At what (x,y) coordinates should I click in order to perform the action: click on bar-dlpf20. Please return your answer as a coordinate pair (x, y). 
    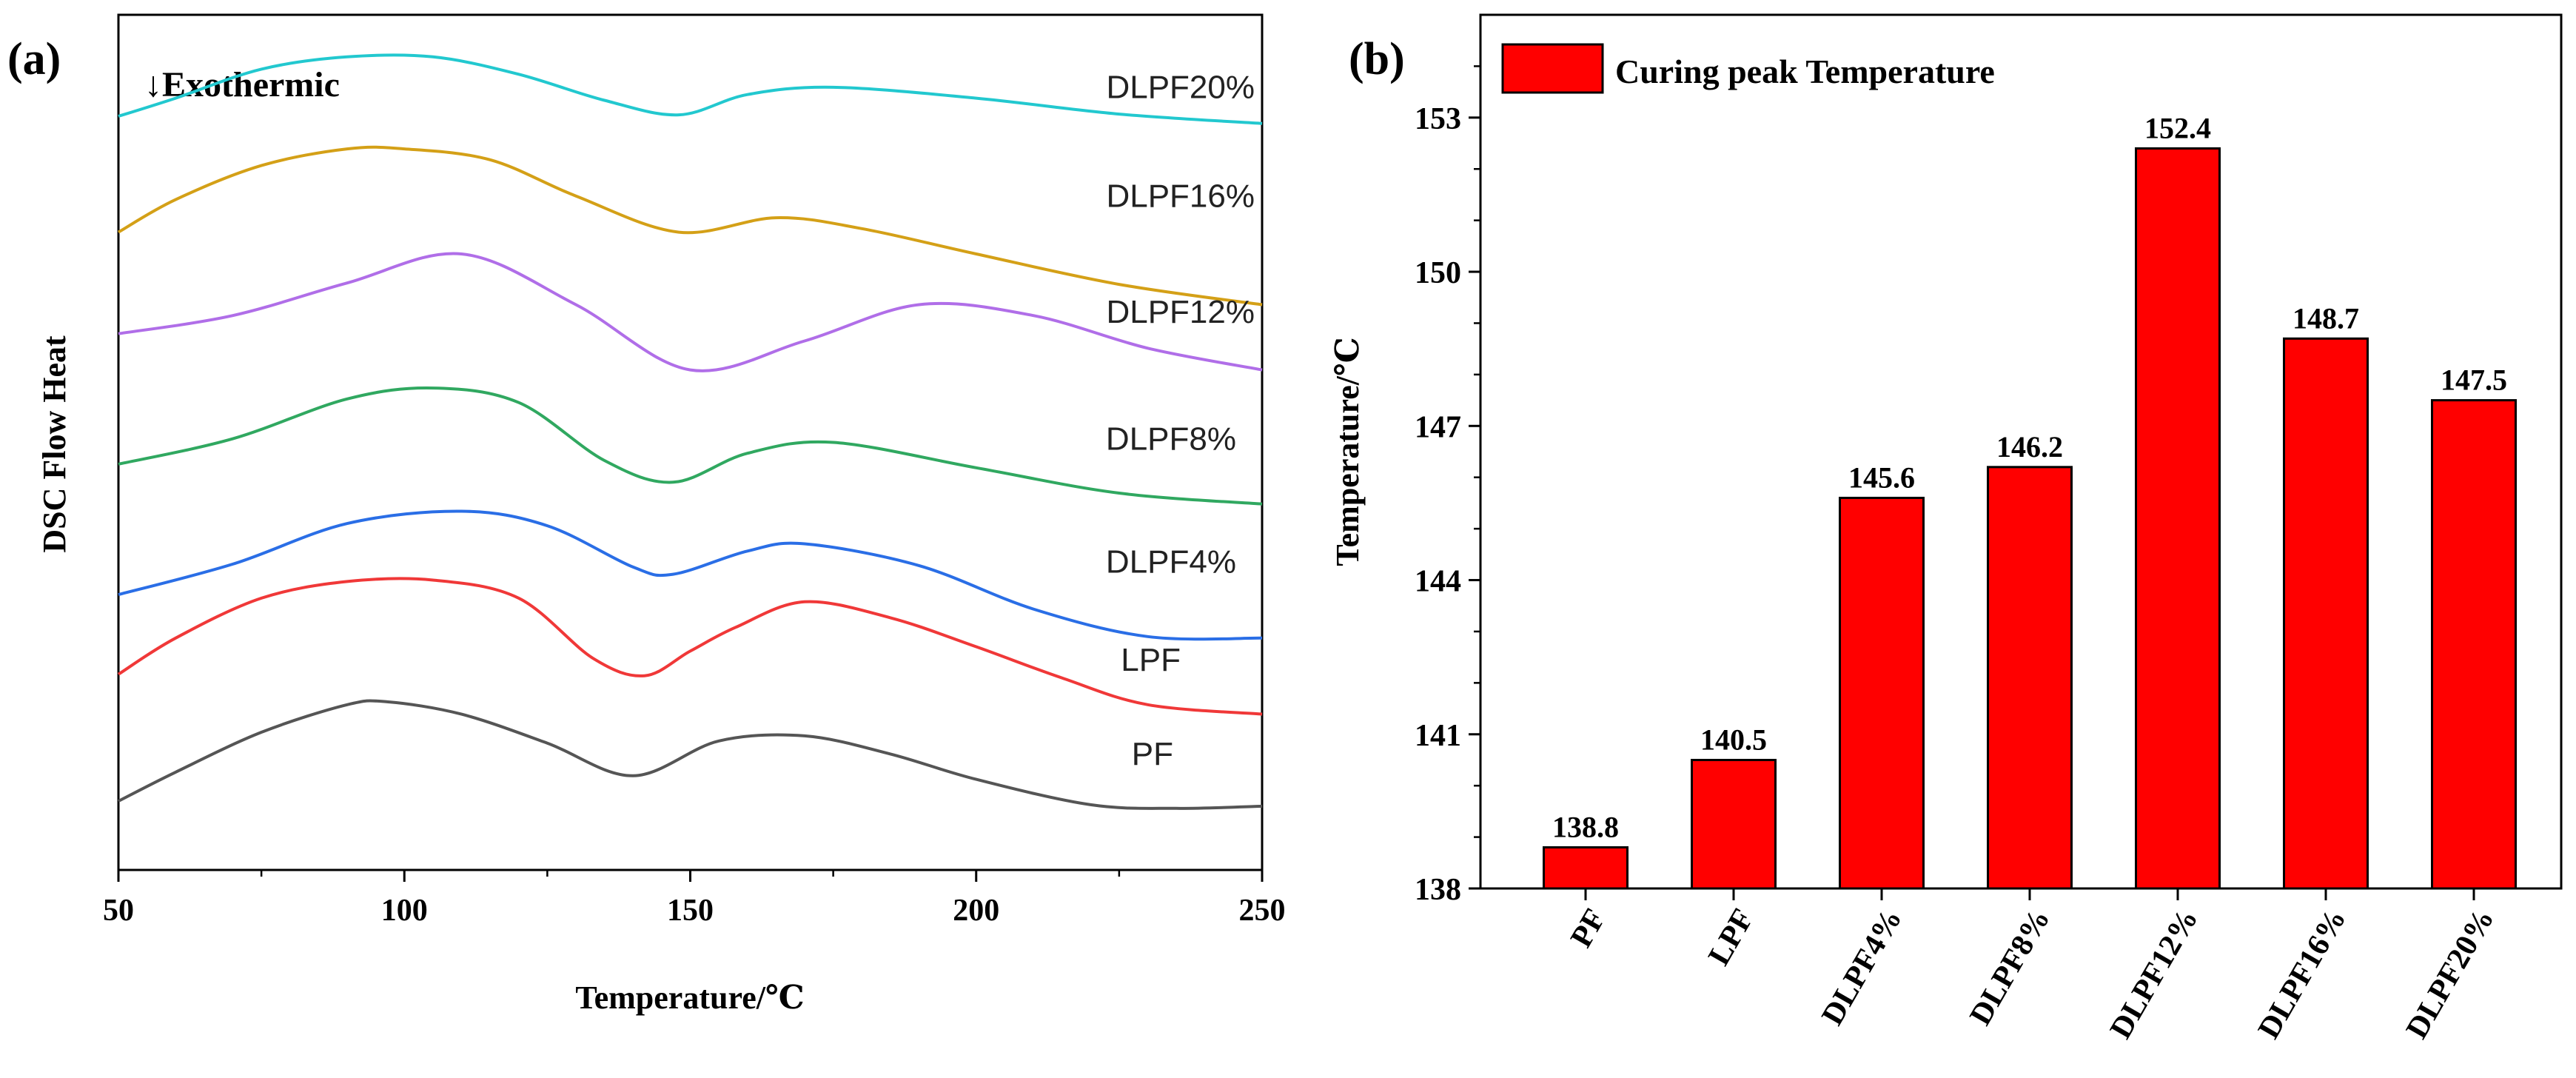
    Looking at the image, I should click on (2474, 644).